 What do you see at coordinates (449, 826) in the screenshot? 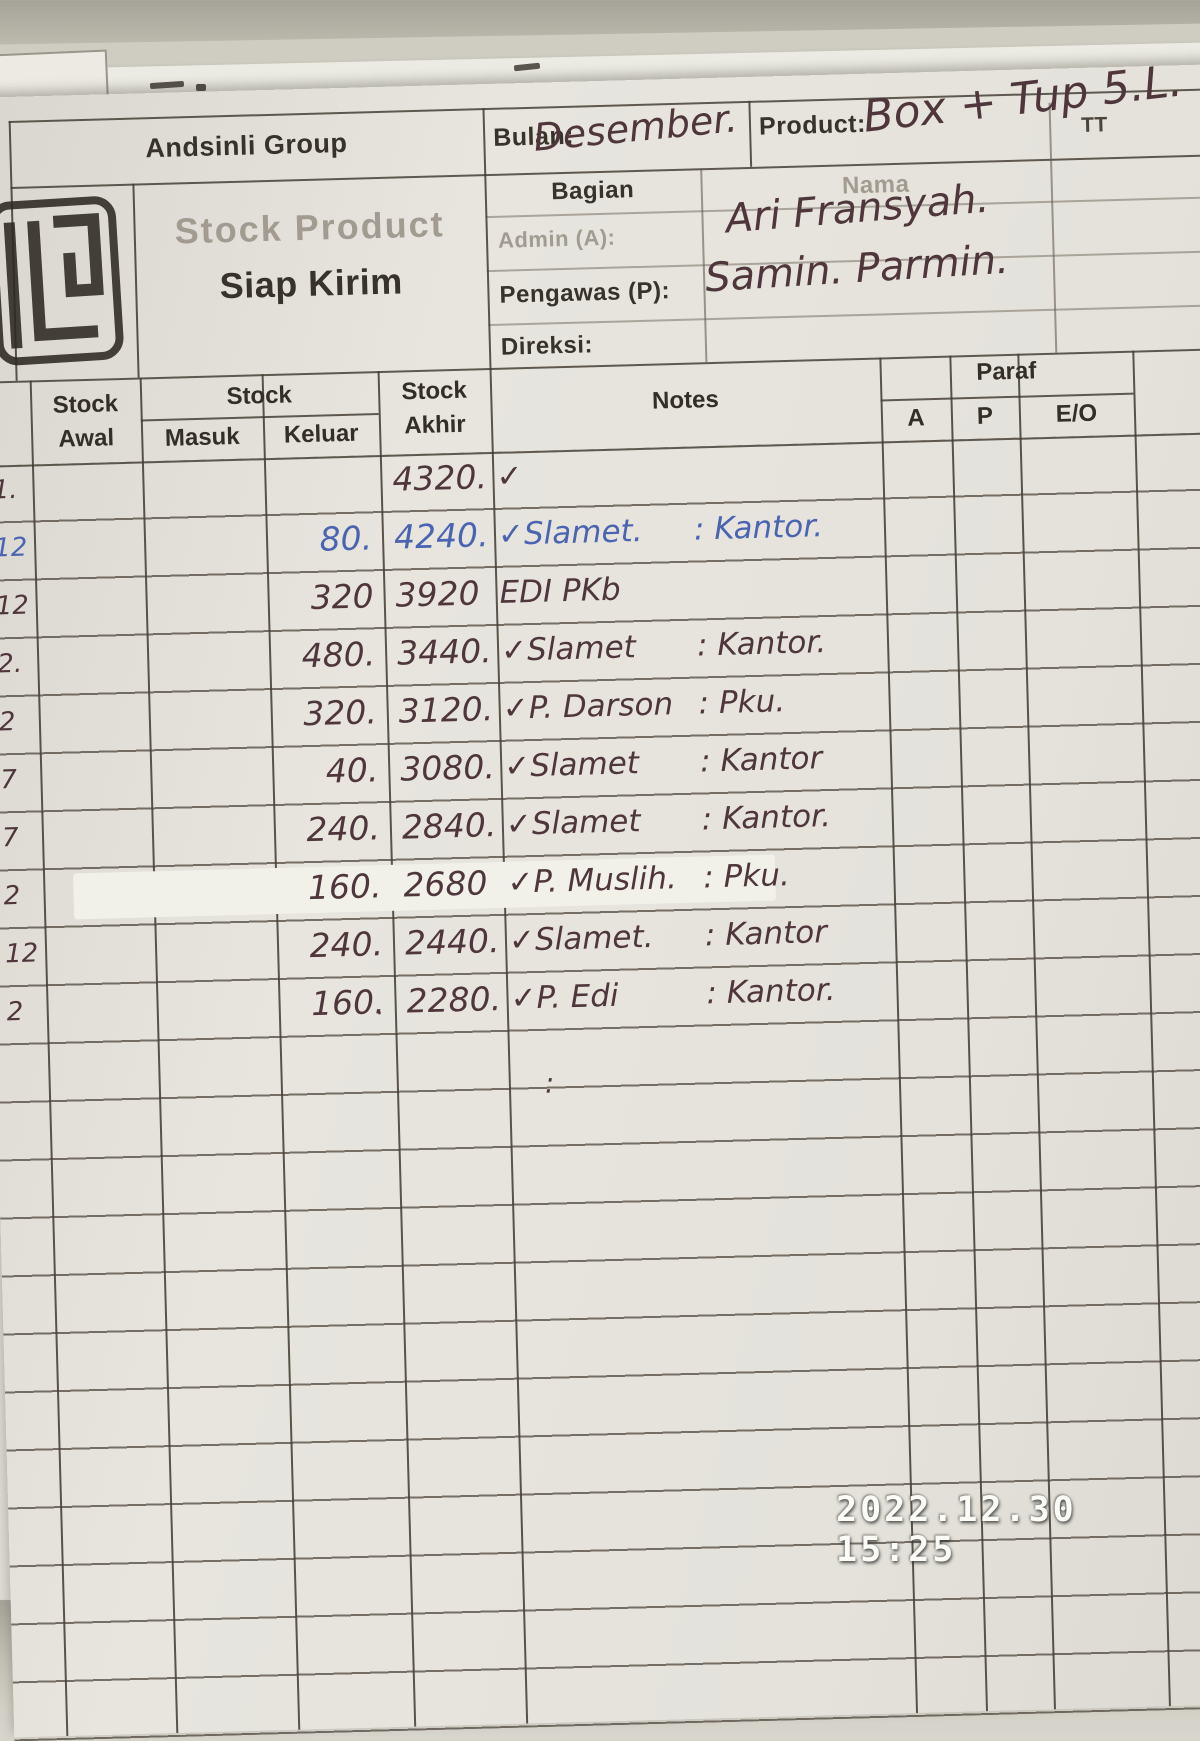
I see `row-stock-akhir: 2840.` at bounding box center [449, 826].